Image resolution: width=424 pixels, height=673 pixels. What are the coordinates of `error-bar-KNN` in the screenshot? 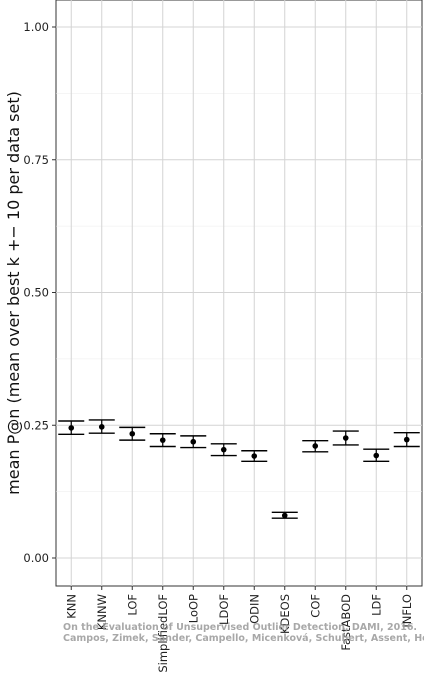 It's located at (71, 427).